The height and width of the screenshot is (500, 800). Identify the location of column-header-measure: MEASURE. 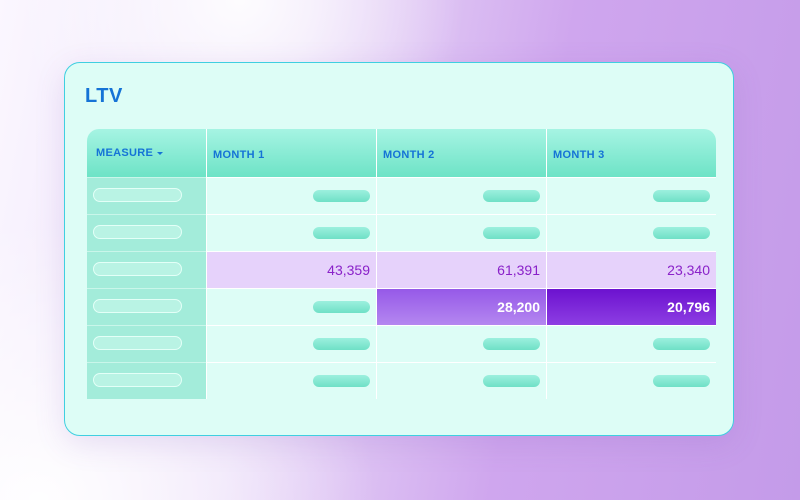
(146, 153).